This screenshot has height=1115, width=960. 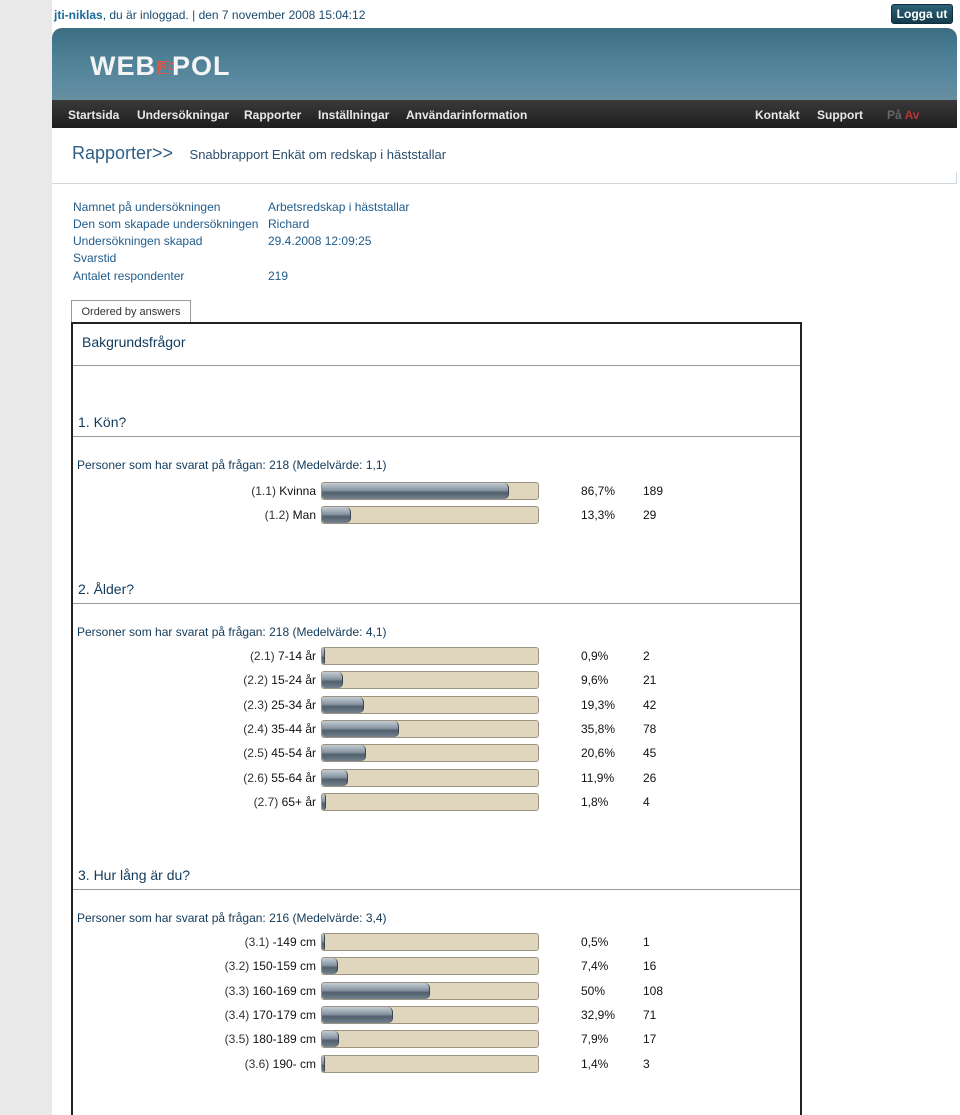 What do you see at coordinates (650, 729) in the screenshot?
I see `answer-count: 78` at bounding box center [650, 729].